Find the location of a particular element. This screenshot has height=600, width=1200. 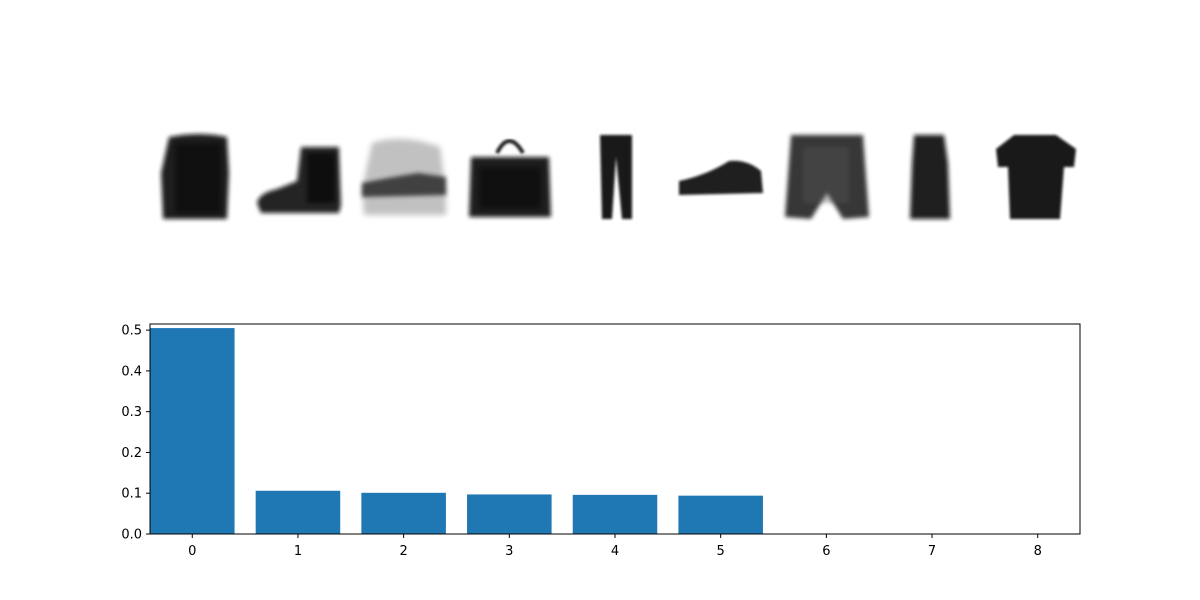

thumbnail-strip is located at coordinates (618, 176).